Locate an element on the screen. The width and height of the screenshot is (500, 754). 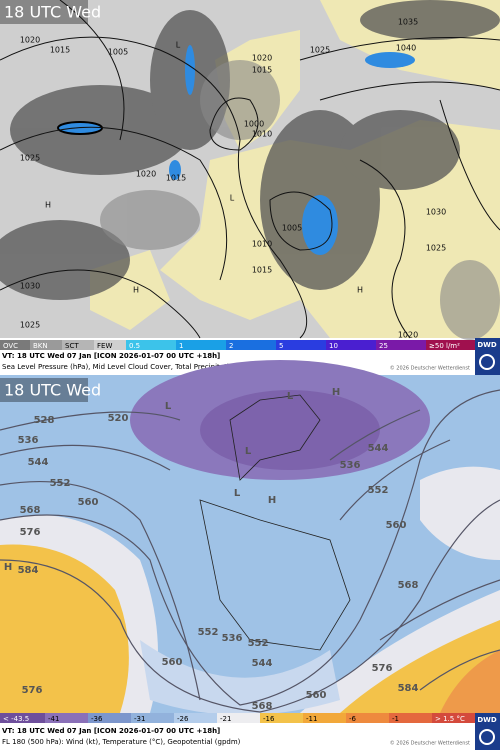
legend-label: 2 is located at coordinates (231, 346).